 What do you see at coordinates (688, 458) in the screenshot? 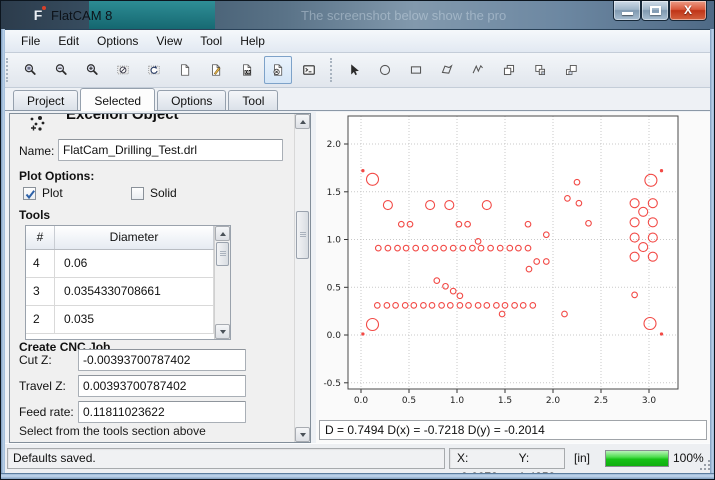
I see `progress-percent: 100%` at bounding box center [688, 458].